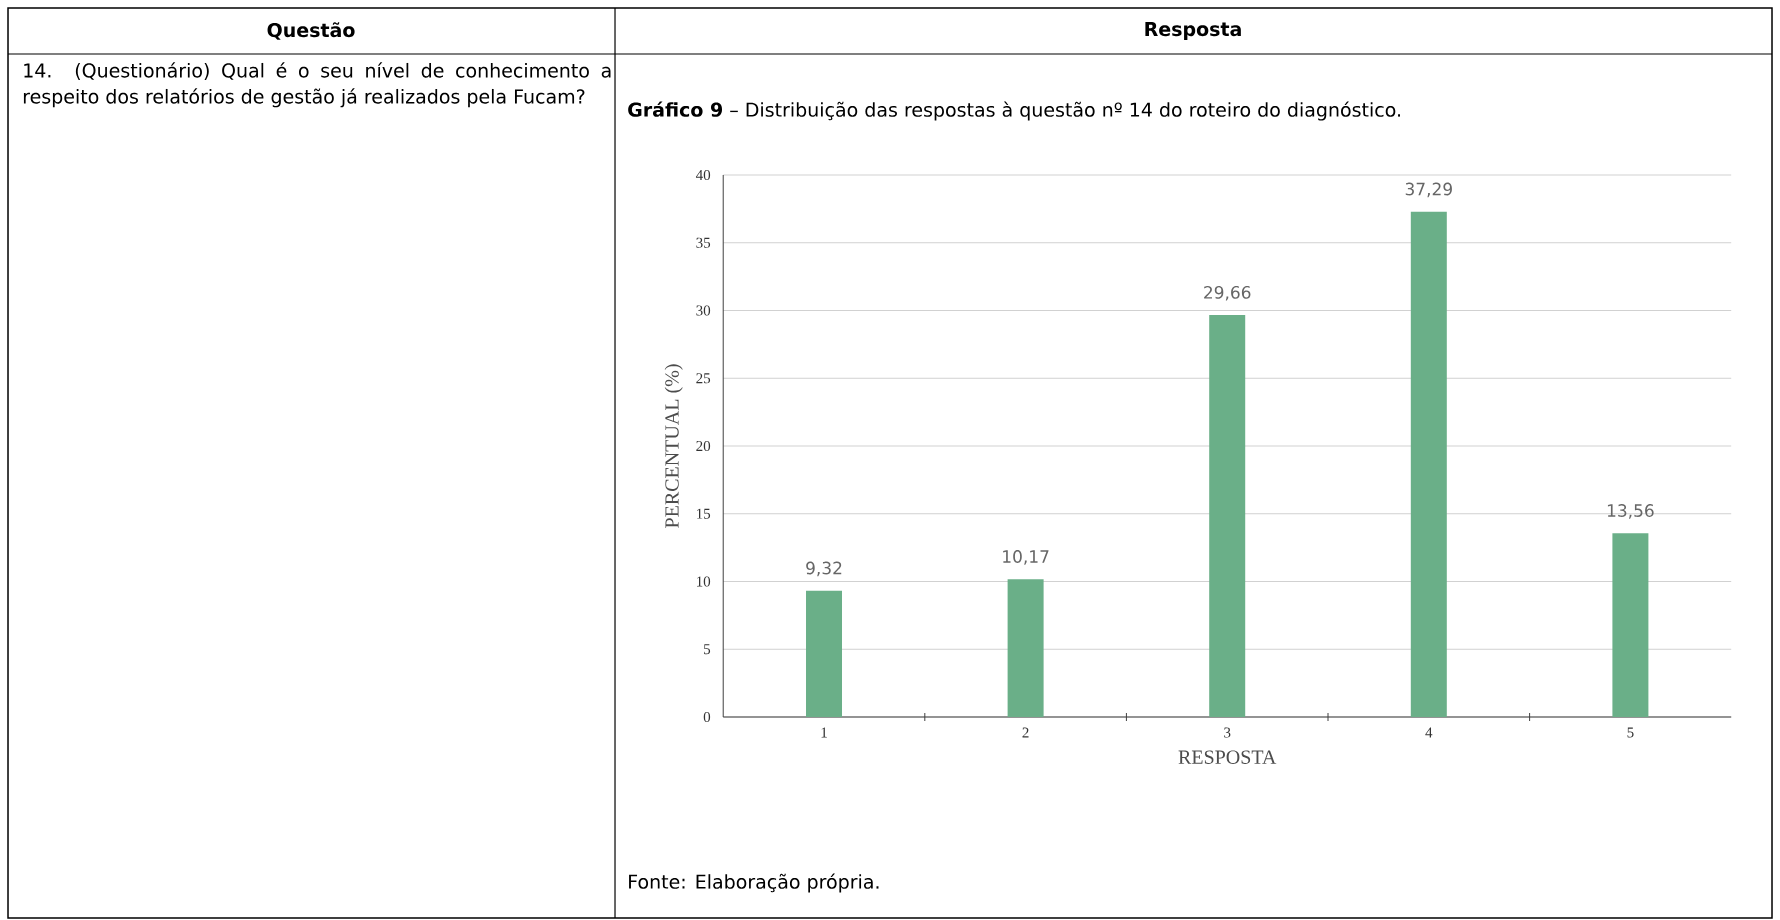 This screenshot has width=1780, height=920. What do you see at coordinates (317, 85) in the screenshot?
I see `text: 14. (Questionário) Qual é o seu nível de conhecimento a respeito dos relatórios de gestão já realizados pela Fucam?` at bounding box center [317, 85].